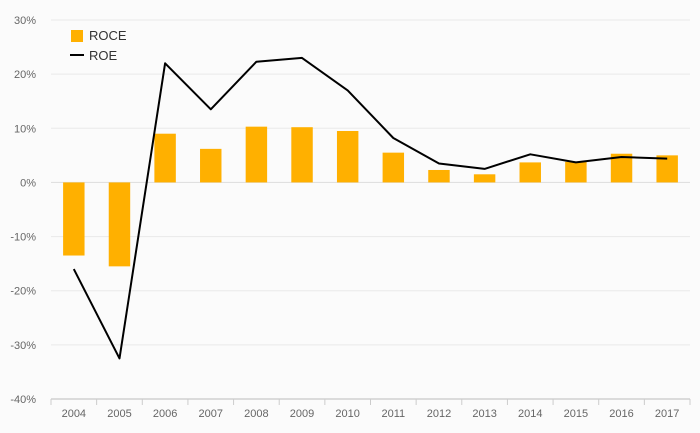 The width and height of the screenshot is (700, 433). I want to click on roce-bar-2013, so click(484, 178).